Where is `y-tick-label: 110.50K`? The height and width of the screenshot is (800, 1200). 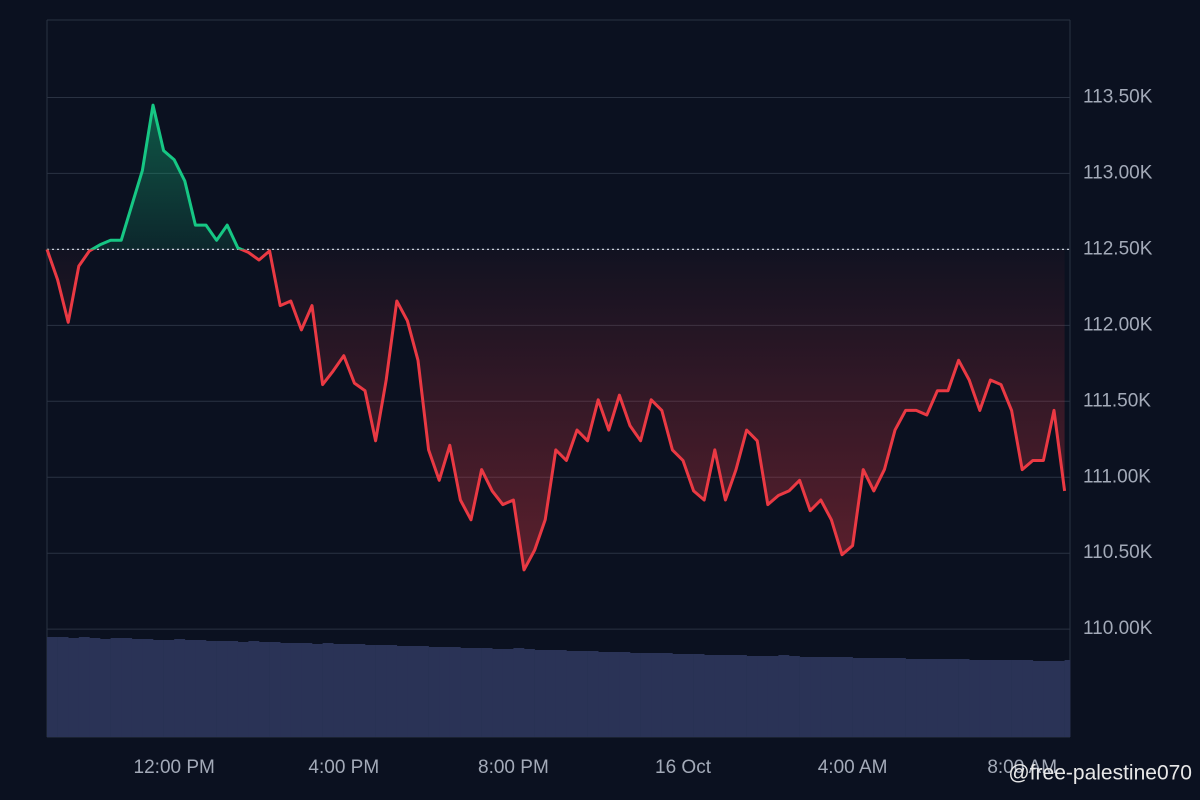 y-tick-label: 110.50K is located at coordinates (1118, 552).